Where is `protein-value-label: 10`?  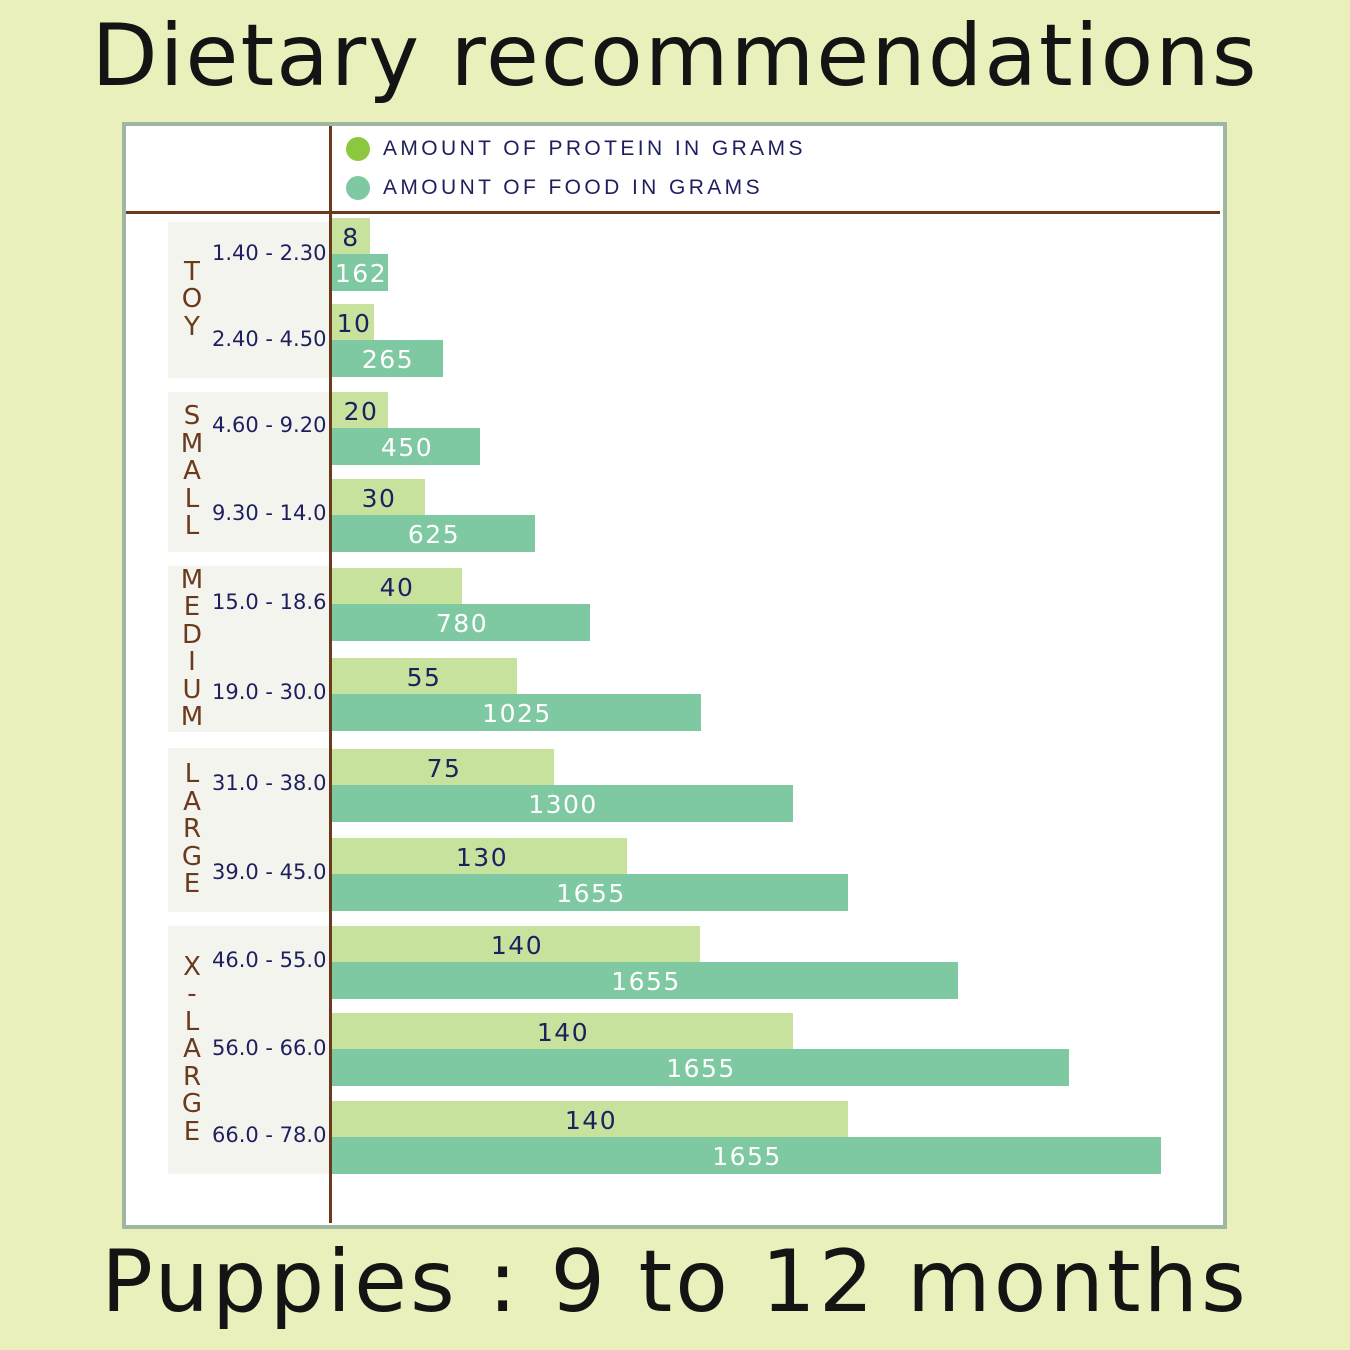 protein-value-label: 10 is located at coordinates (354, 323).